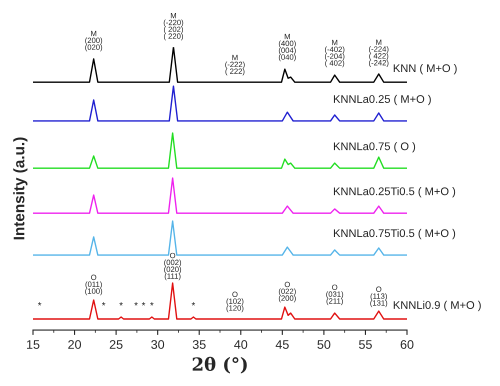  What do you see at coordinates (407, 344) in the screenshot?
I see `x-tick-label: 60` at bounding box center [407, 344].